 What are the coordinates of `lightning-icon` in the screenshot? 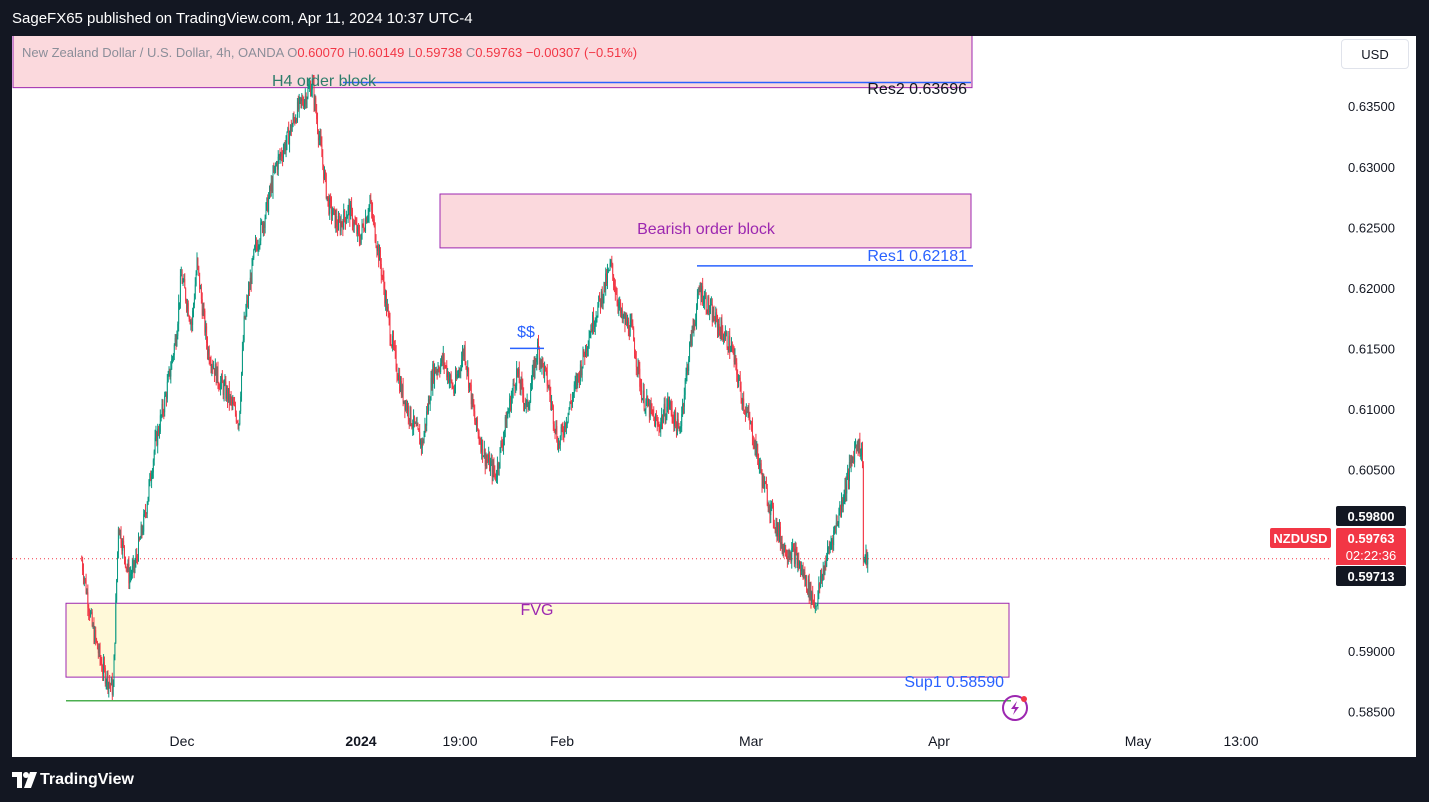 It's located at (1015, 708).